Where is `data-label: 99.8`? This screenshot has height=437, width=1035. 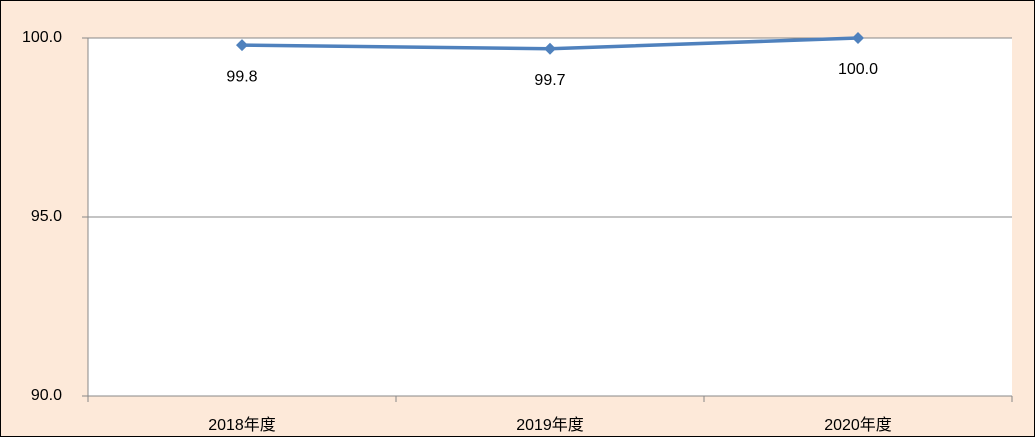
data-label: 99.8 is located at coordinates (241, 76).